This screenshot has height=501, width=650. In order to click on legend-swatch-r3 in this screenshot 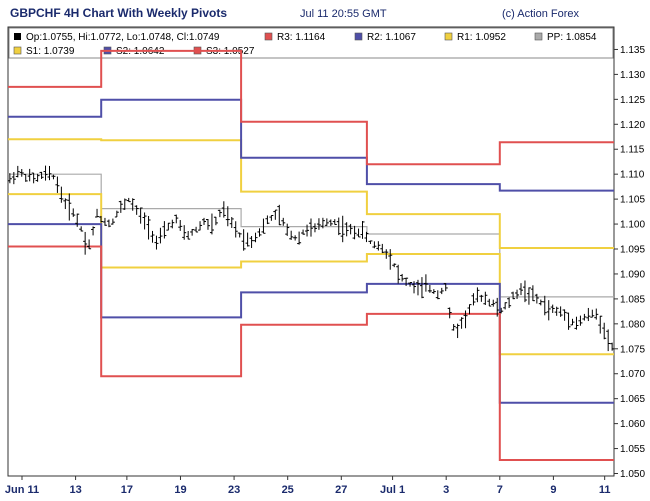, I will do `click(268, 36)`.